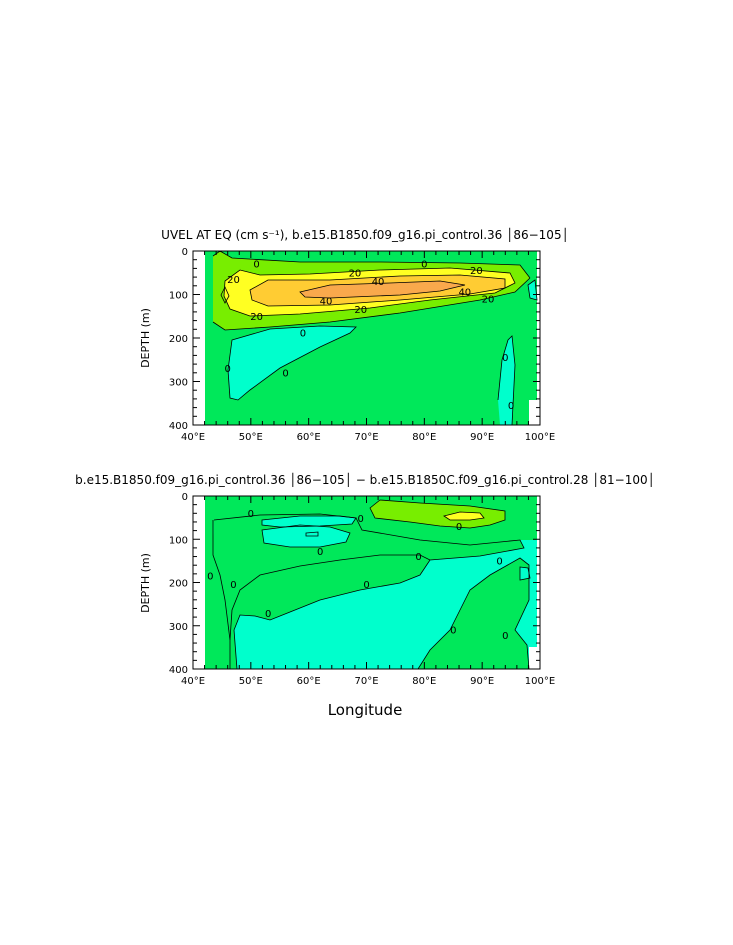 The height and width of the screenshot is (945, 733). I want to click on panel2-fill-zero-tongue, so click(217, 594).